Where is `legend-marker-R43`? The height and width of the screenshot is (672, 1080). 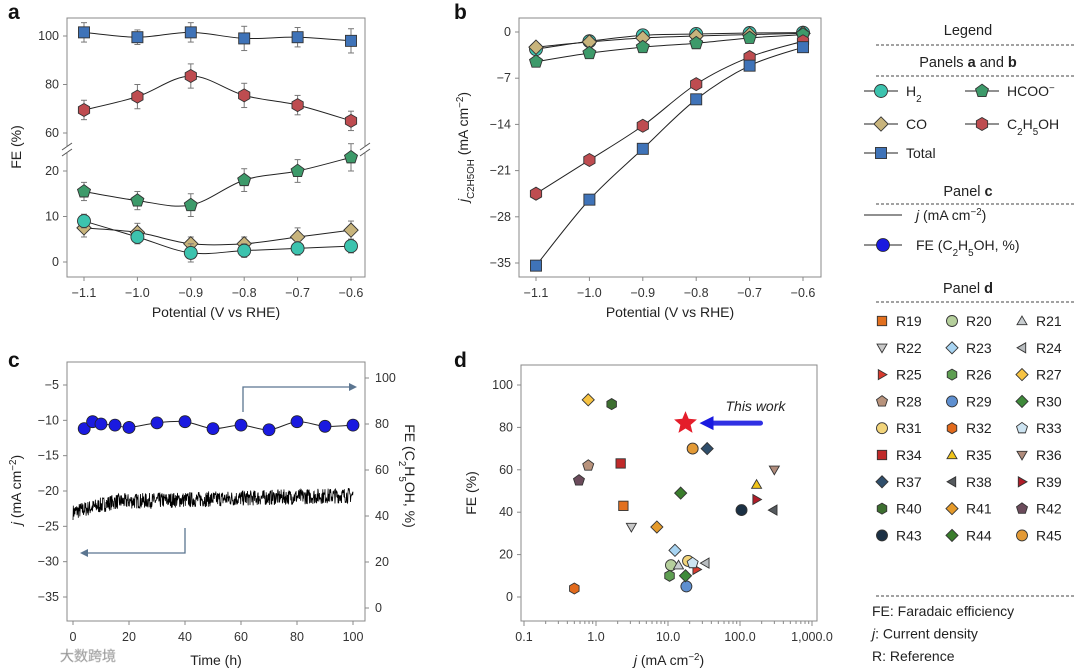 legend-marker-R43 is located at coordinates (882, 535).